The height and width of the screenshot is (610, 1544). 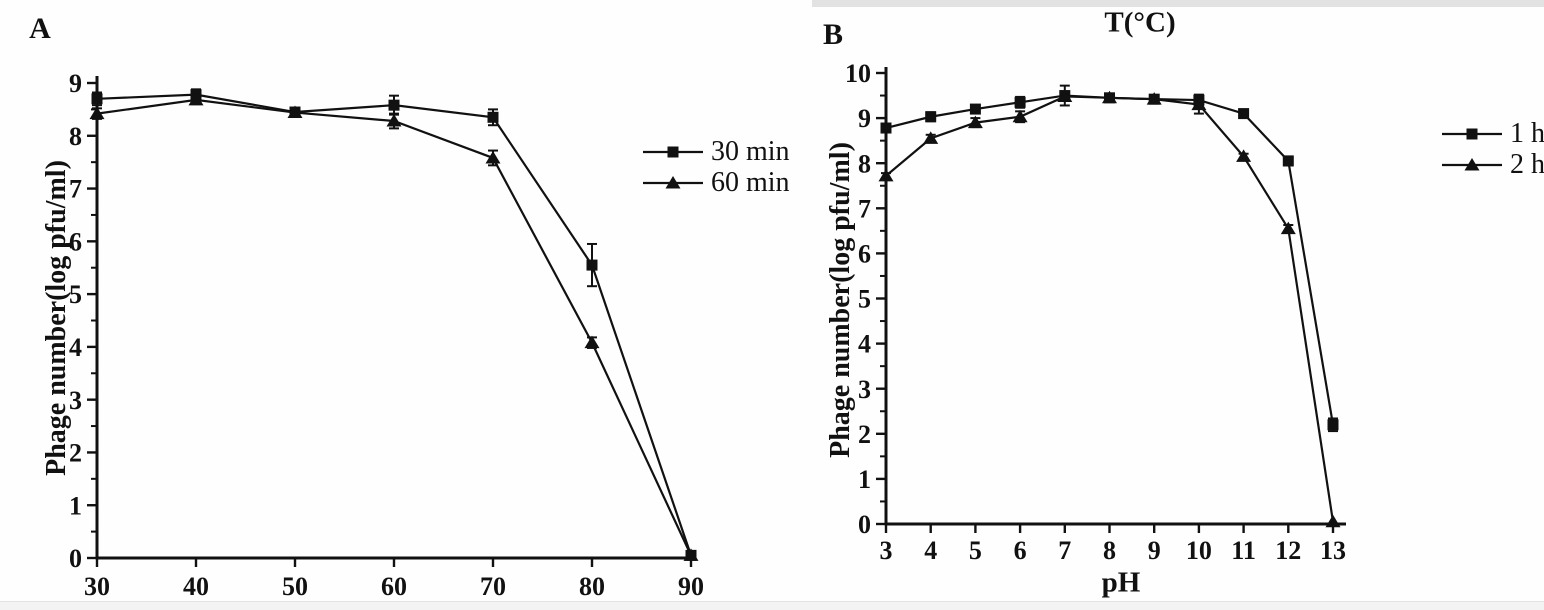 I want to click on x-tick-label: 10, so click(x=1199, y=550).